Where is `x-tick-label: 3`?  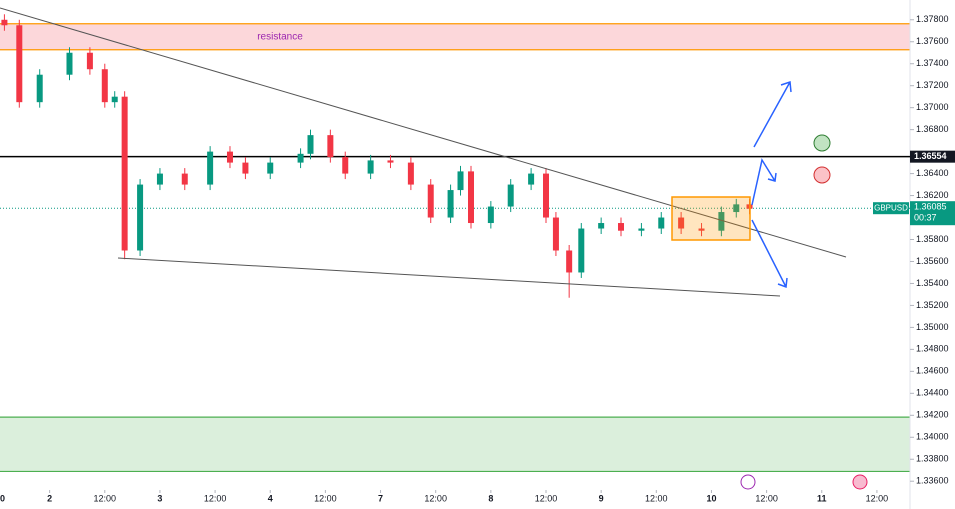
x-tick-label: 3 is located at coordinates (159, 498).